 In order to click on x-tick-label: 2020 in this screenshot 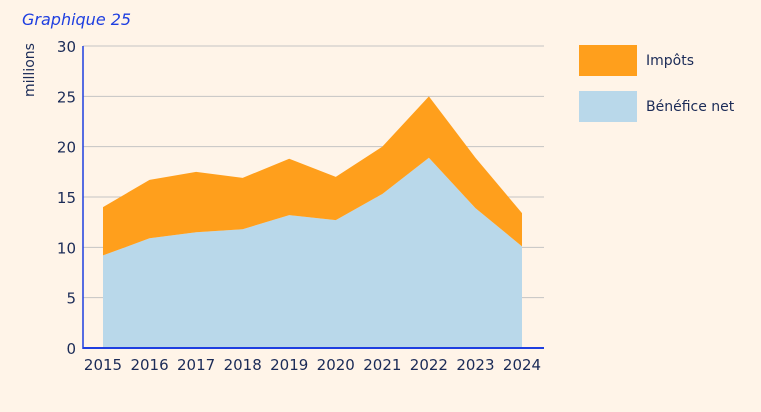, I will do `click(336, 365)`.